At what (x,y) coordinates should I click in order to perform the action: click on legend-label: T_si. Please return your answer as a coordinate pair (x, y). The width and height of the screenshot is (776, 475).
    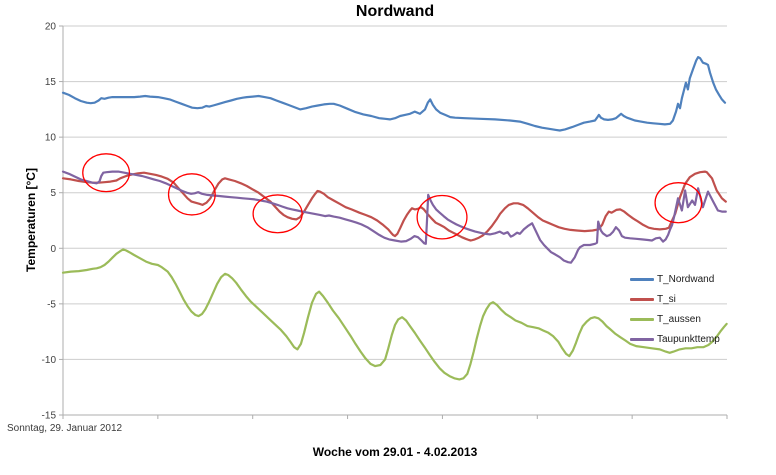
    Looking at the image, I should click on (666, 299).